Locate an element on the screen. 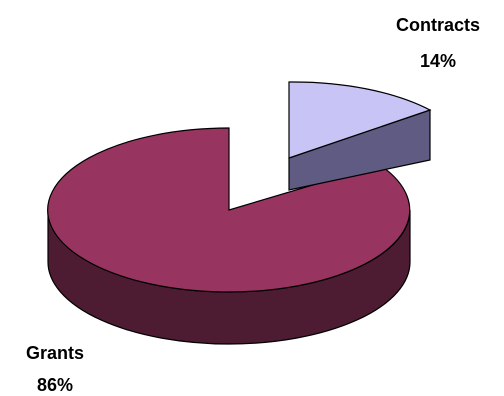  label-grants-name: Grants is located at coordinates (55, 353).